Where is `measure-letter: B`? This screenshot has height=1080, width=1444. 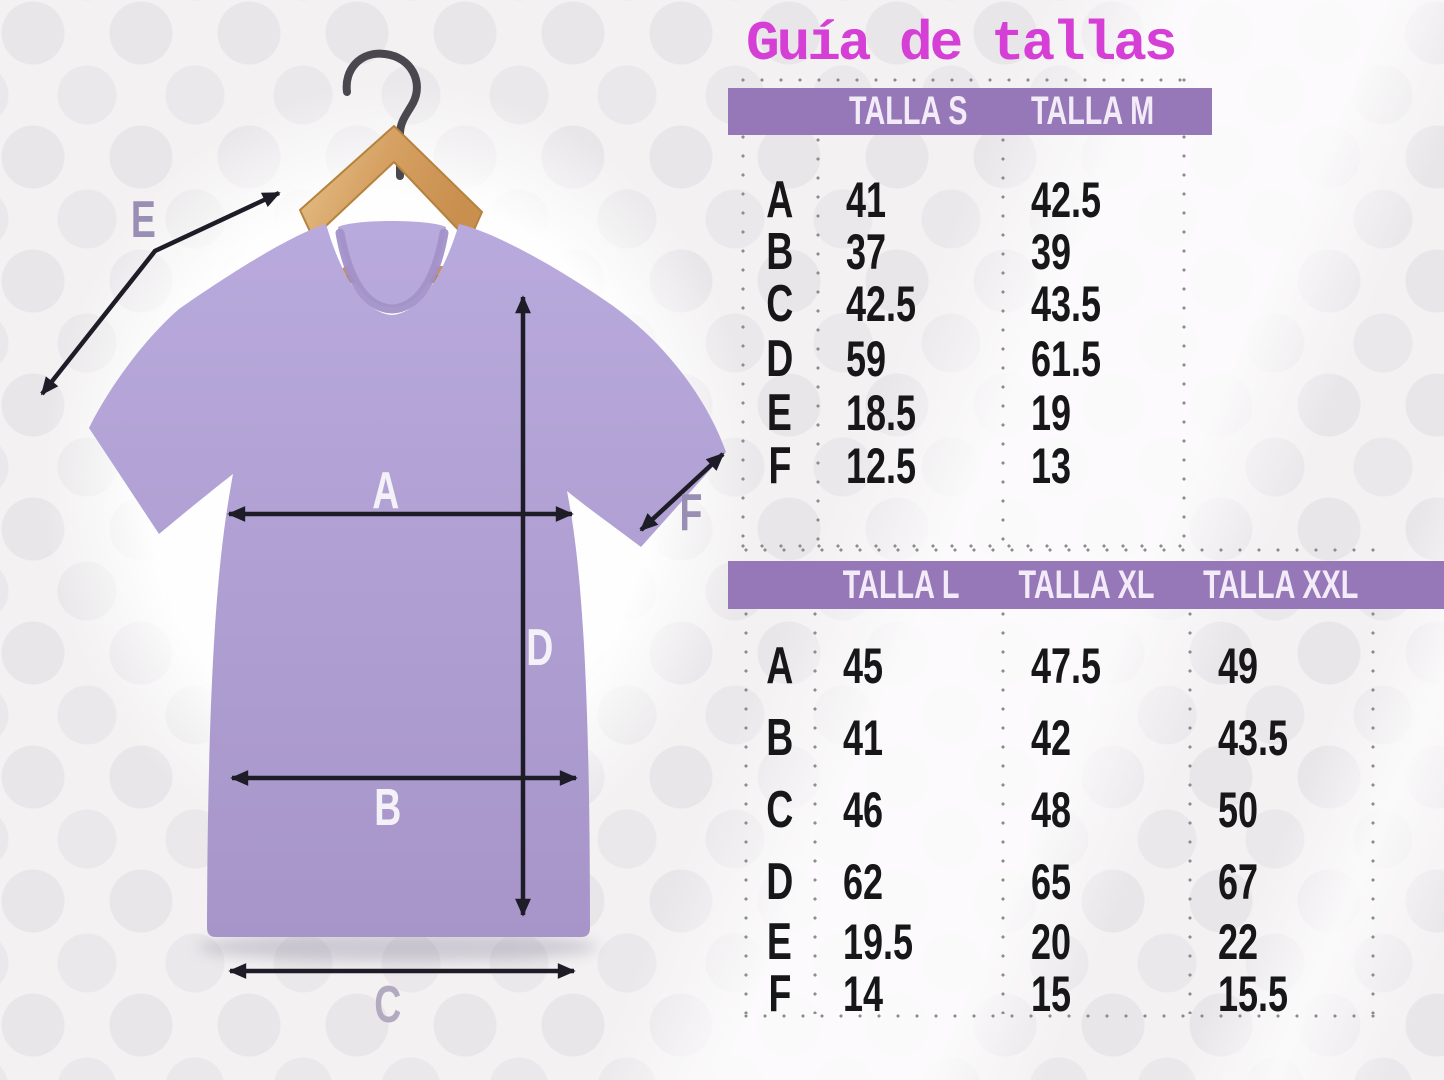 measure-letter: B is located at coordinates (388, 808).